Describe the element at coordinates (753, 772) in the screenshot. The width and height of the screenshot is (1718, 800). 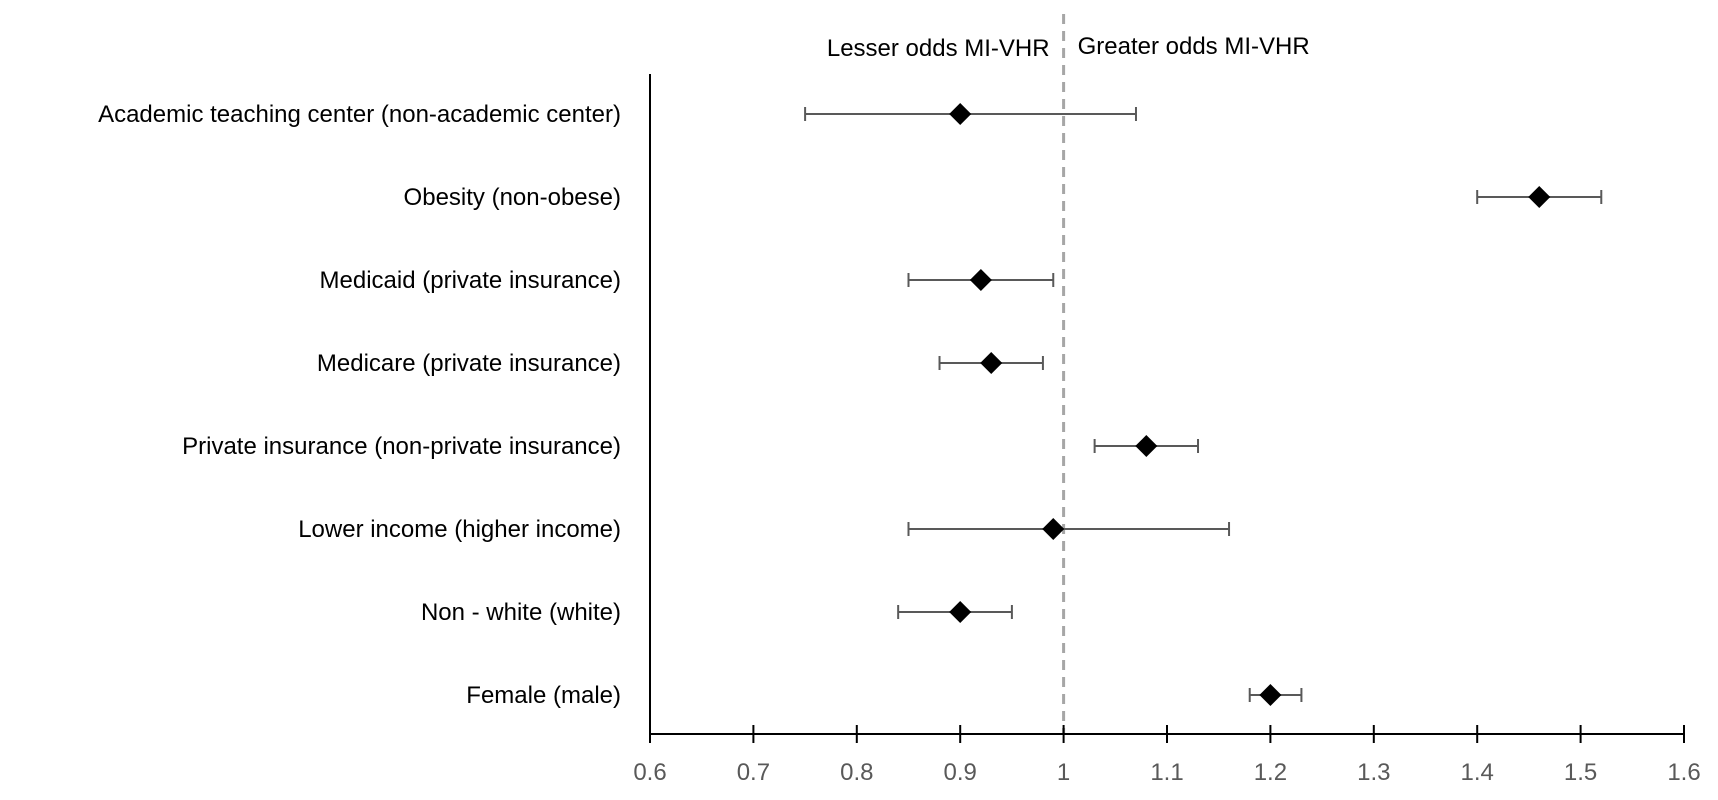
I see `x-tick-label: 0.7` at that location.